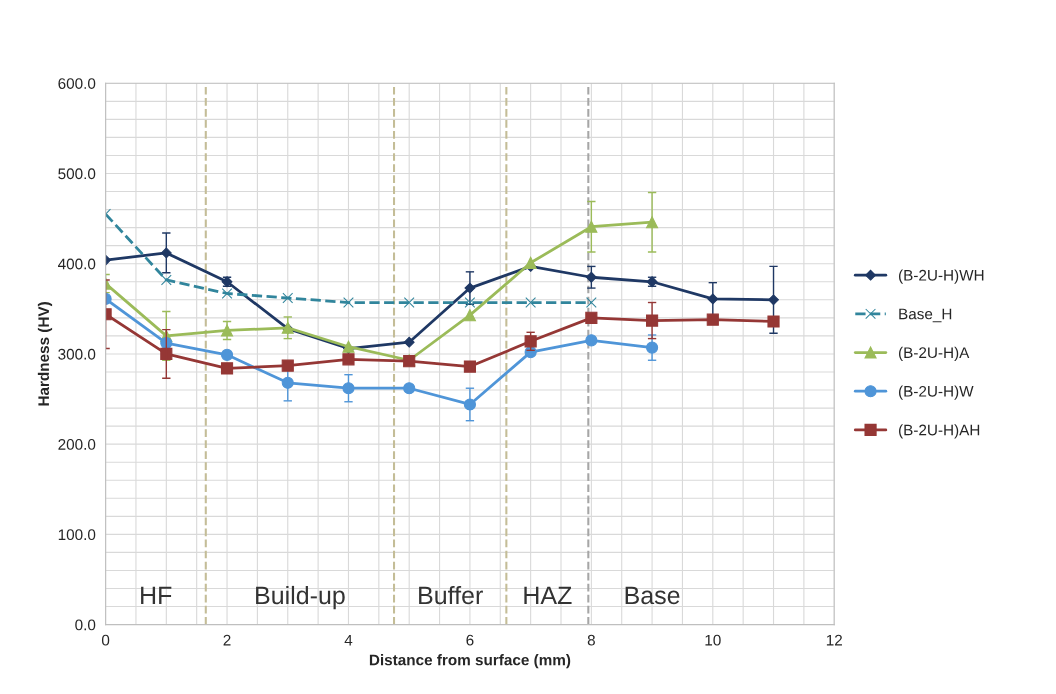 This screenshot has height=694, width=1056. What do you see at coordinates (652, 595) in the screenshot?
I see `annotation: Base` at bounding box center [652, 595].